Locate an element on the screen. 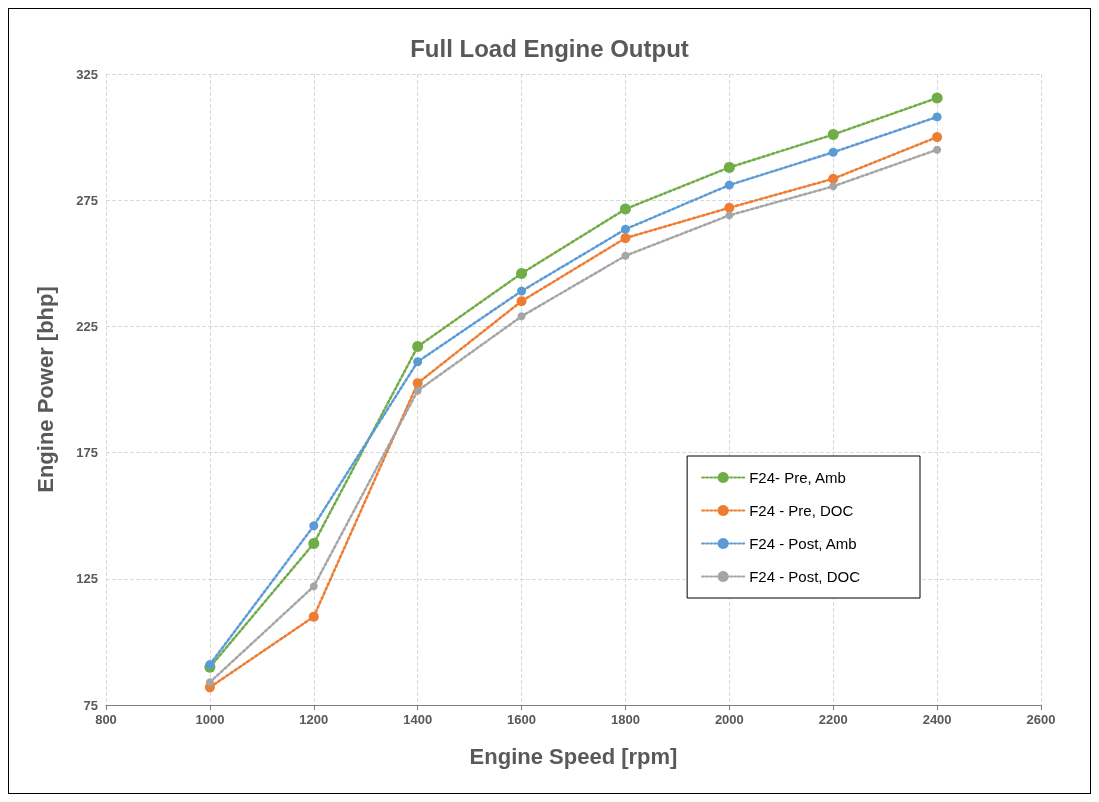  legend-label: F24 - Post, DOC is located at coordinates (805, 576).